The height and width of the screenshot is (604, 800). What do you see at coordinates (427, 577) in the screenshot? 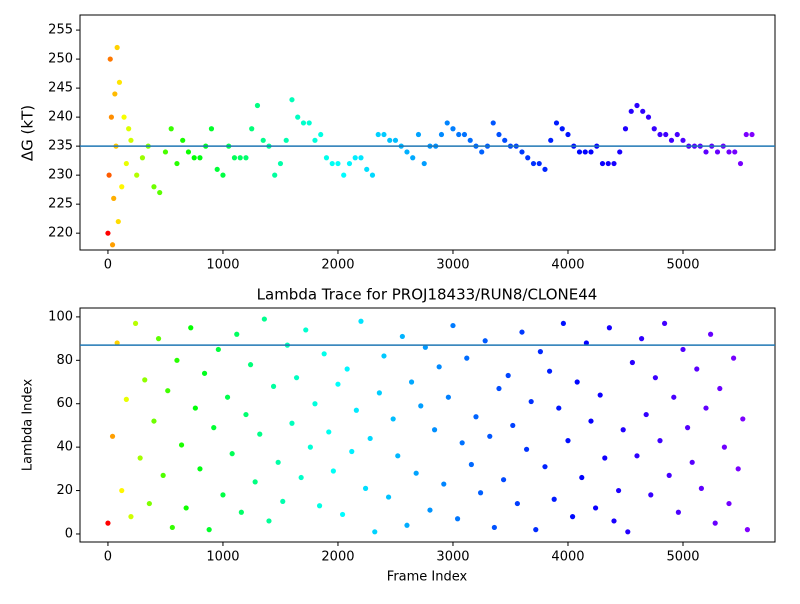
I see `x-axis-label: Frame Index` at bounding box center [427, 577].